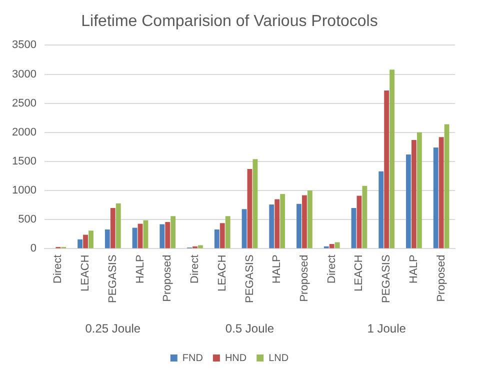 The image size is (485, 377). Describe the element at coordinates (235, 358) in the screenshot. I see `legend-label: HND` at that location.